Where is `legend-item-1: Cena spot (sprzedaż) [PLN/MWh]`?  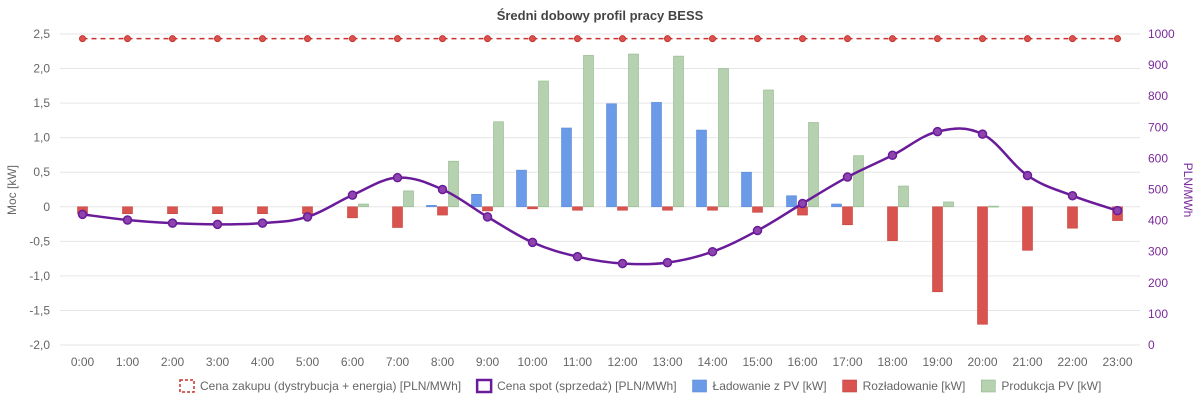
legend-item-1: Cena spot (sprzedaż) [PLN/MWh] is located at coordinates (576, 386).